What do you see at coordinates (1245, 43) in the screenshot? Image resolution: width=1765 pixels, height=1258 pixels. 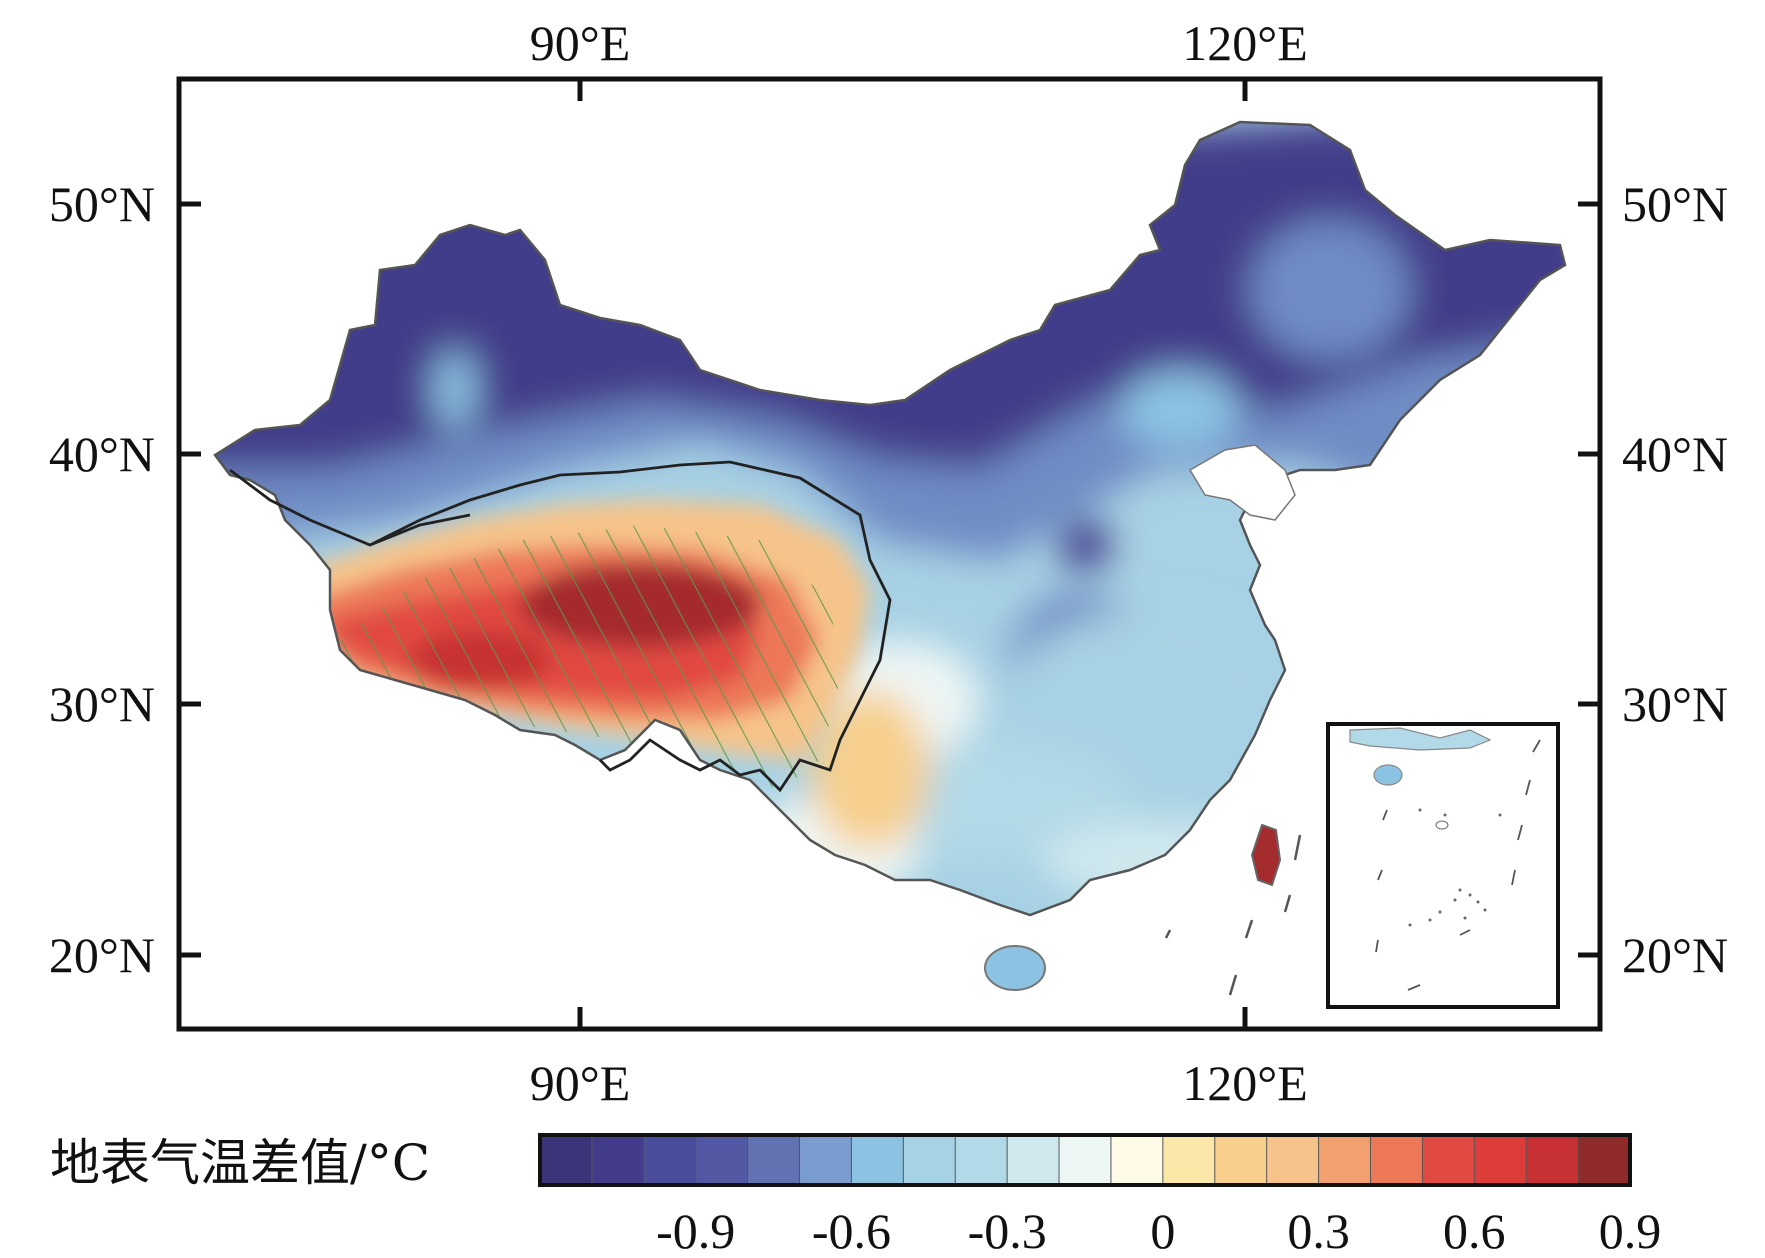 I see `top-tick-label: 120°E` at bounding box center [1245, 43].